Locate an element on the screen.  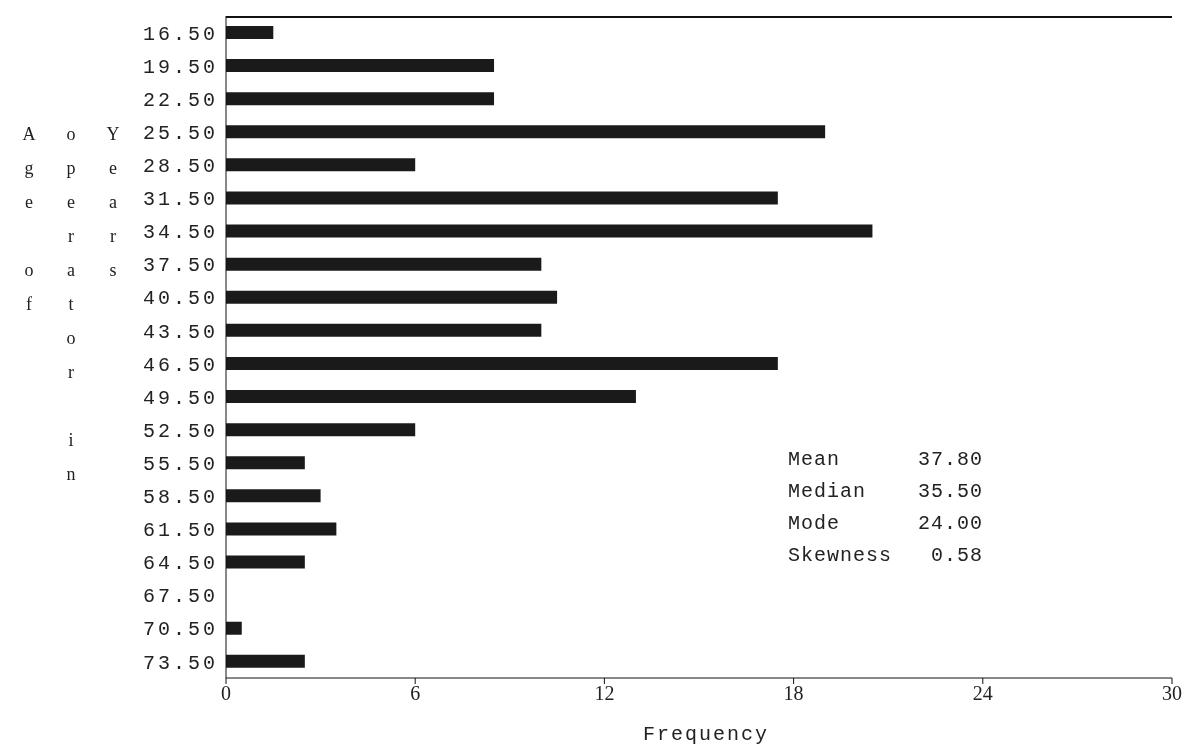
text: Age of operator in Years is located at coordinates (71, 311).